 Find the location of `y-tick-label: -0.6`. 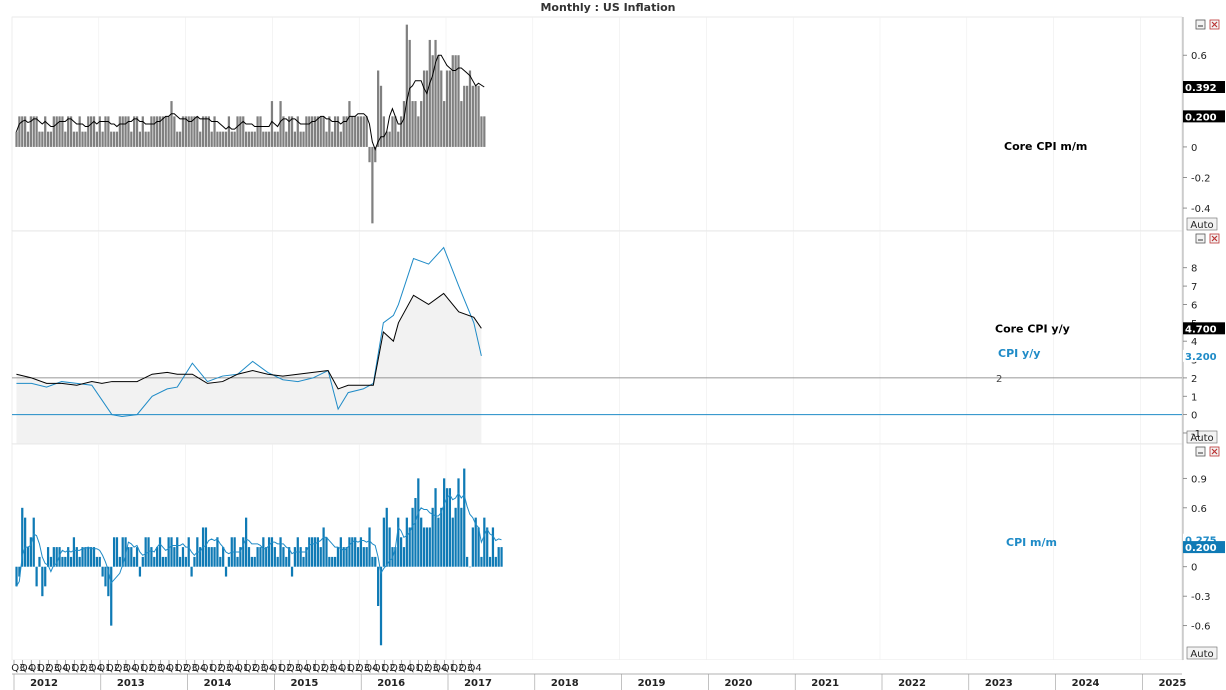

y-tick-label: -0.6 is located at coordinates (1201, 627).